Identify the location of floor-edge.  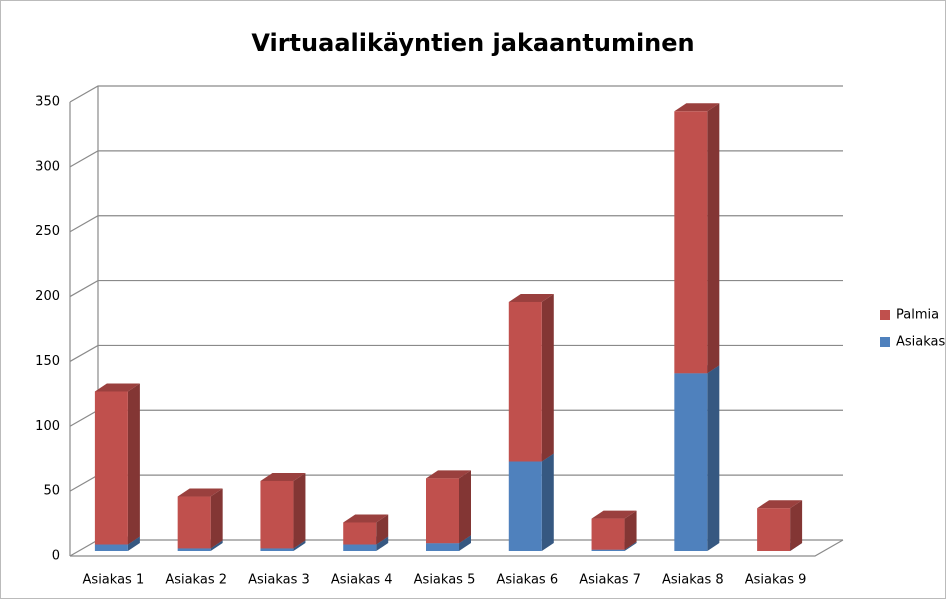
(457, 548).